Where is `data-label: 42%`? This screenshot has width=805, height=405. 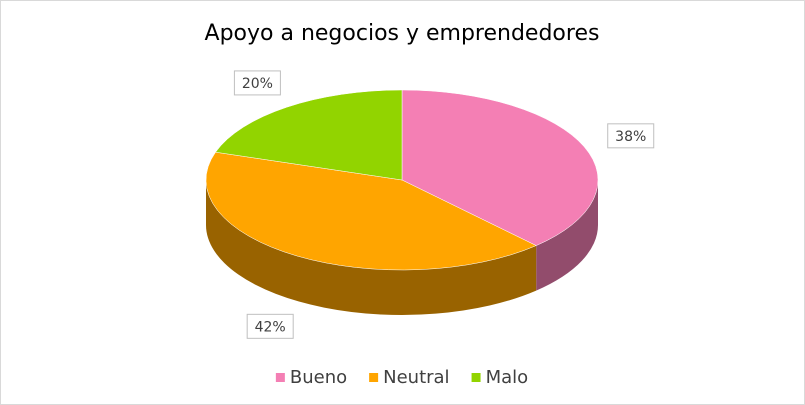 data-label: 42% is located at coordinates (270, 327).